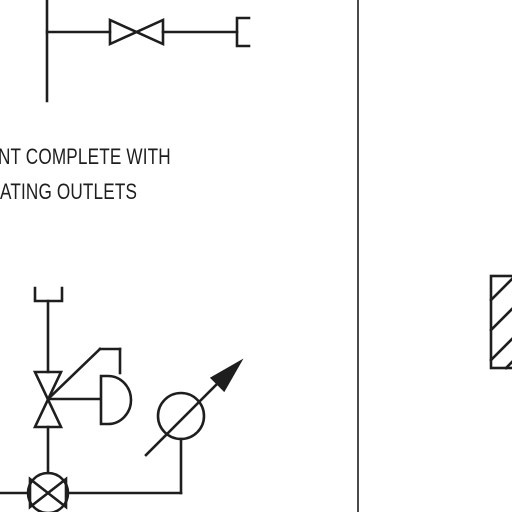 The height and width of the screenshot is (512, 512). I want to click on ball-valve-icon, so click(48, 491).